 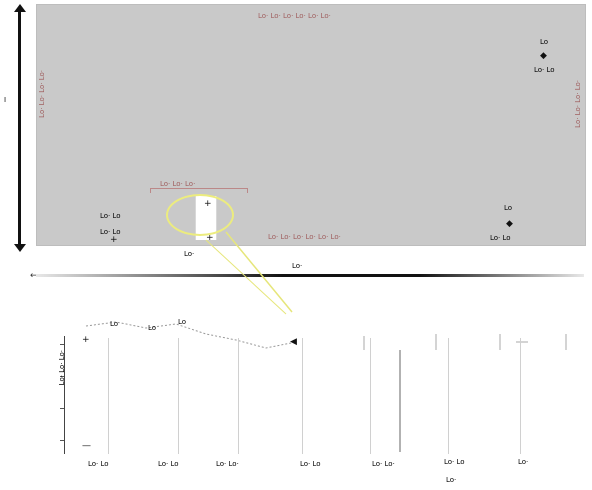 What do you see at coordinates (500, 238) in the screenshot?
I see `cluster-rb-bottom: Lo· Lo` at bounding box center [500, 238].